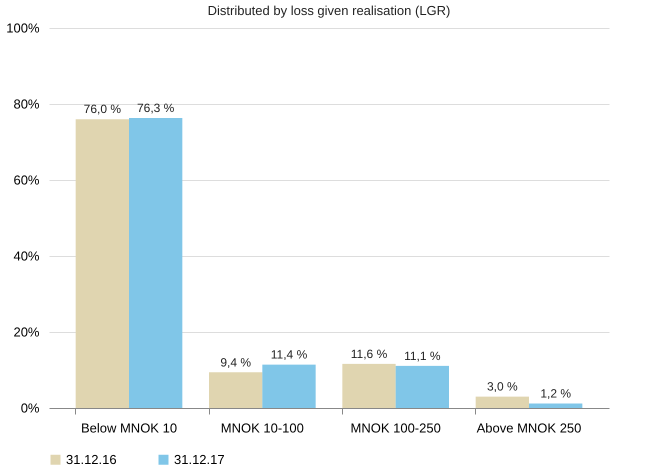 This screenshot has height=473, width=654. Describe the element at coordinates (26, 256) in the screenshot. I see `y-tick-label: 40%` at that location.